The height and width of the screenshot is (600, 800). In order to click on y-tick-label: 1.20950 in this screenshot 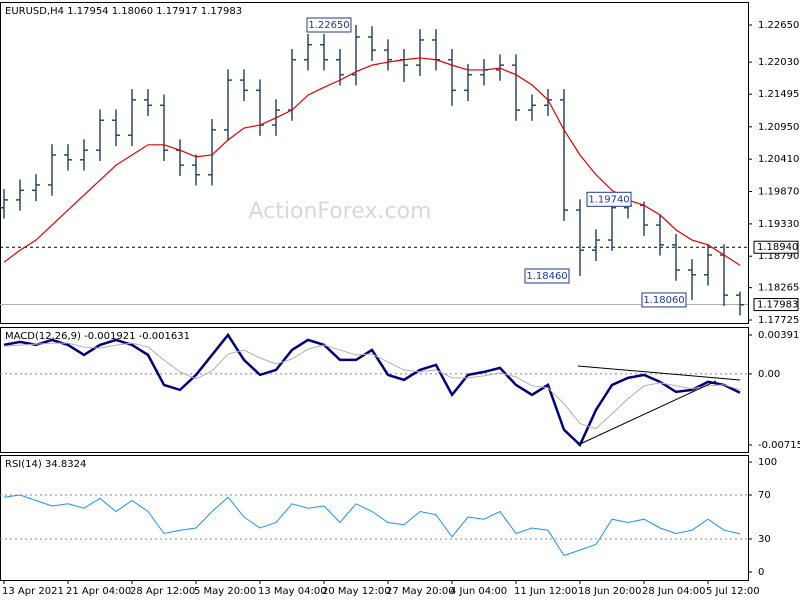, I will do `click(778, 127)`.